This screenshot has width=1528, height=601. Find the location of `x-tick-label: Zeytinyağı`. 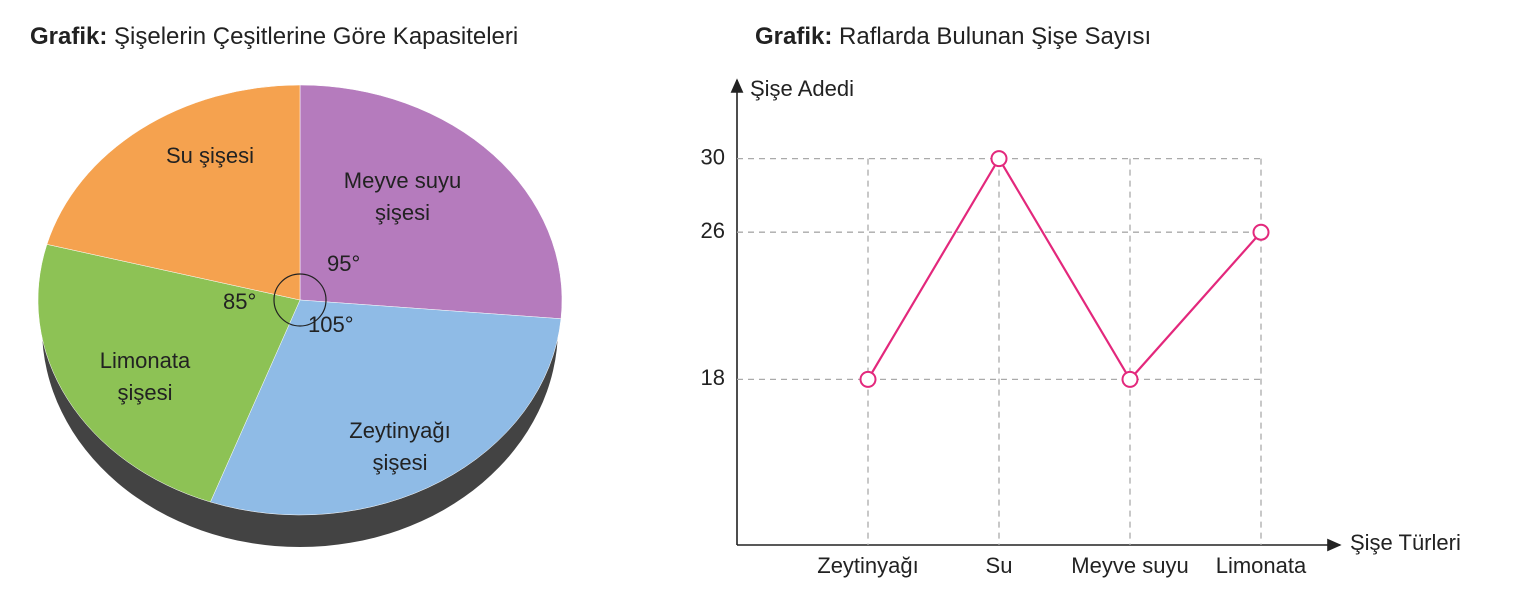

x-tick-label: Zeytinyağı is located at coordinates (868, 565).